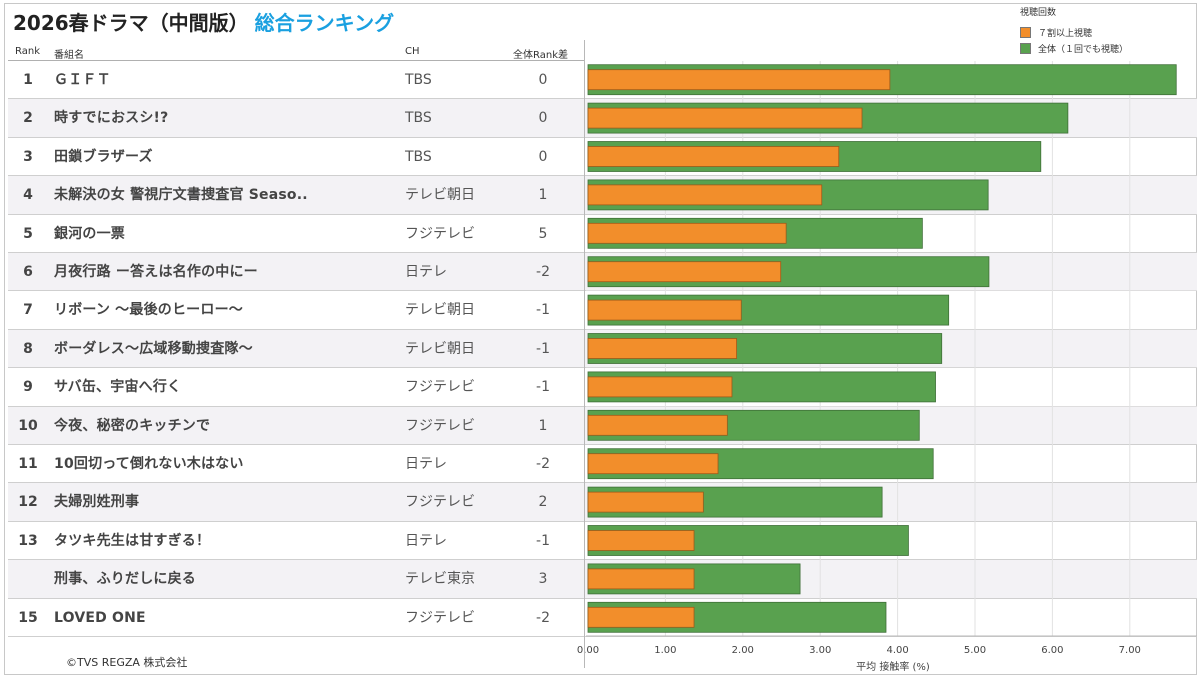  Describe the element at coordinates (1083, 49) in the screenshot. I see `legend-label-all: 全体（１回でも視聴）` at that location.